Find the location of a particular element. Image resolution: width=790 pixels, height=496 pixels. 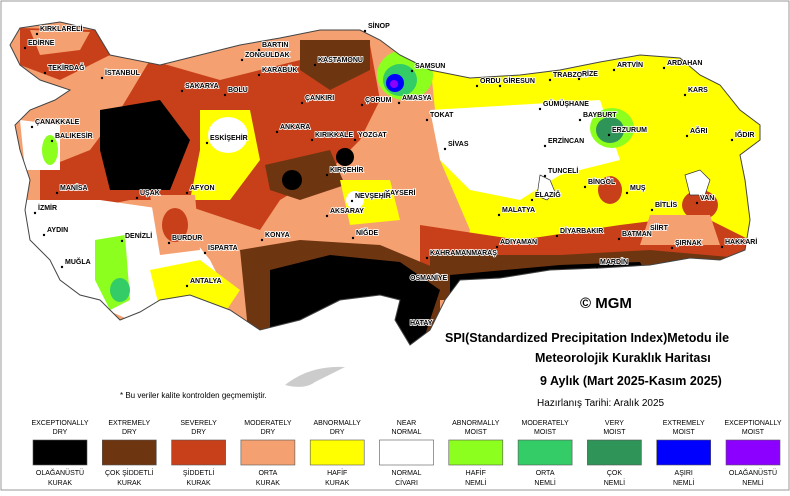

city-label: ARDAHAN is located at coordinates (684, 63).